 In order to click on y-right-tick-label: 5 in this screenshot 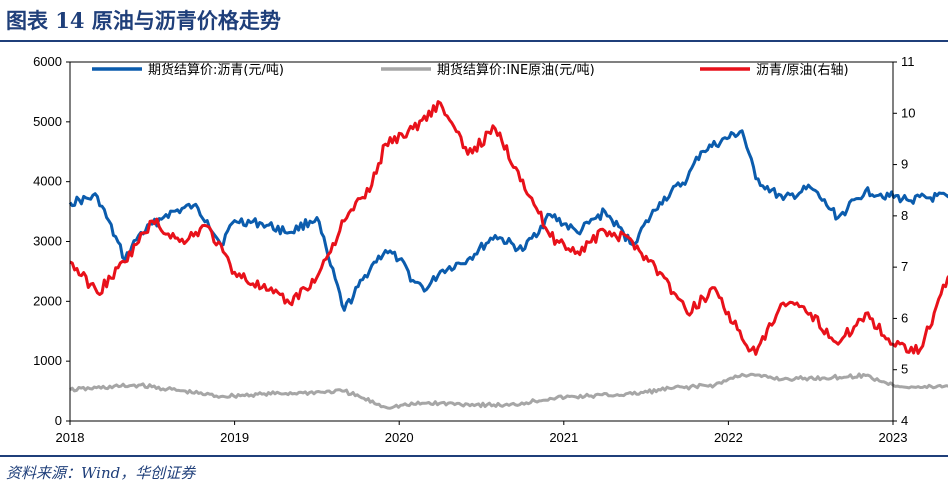, I will do `click(904, 369)`.